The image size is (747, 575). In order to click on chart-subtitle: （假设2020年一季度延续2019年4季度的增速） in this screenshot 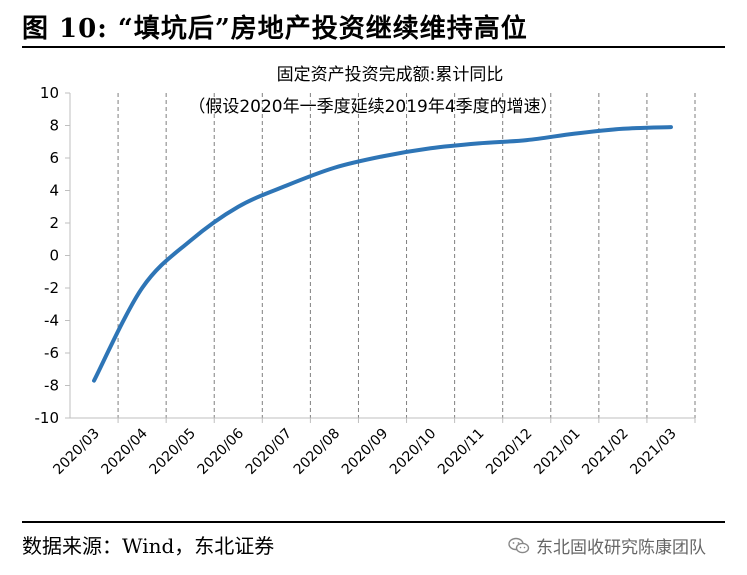, I will do `click(372, 107)`.